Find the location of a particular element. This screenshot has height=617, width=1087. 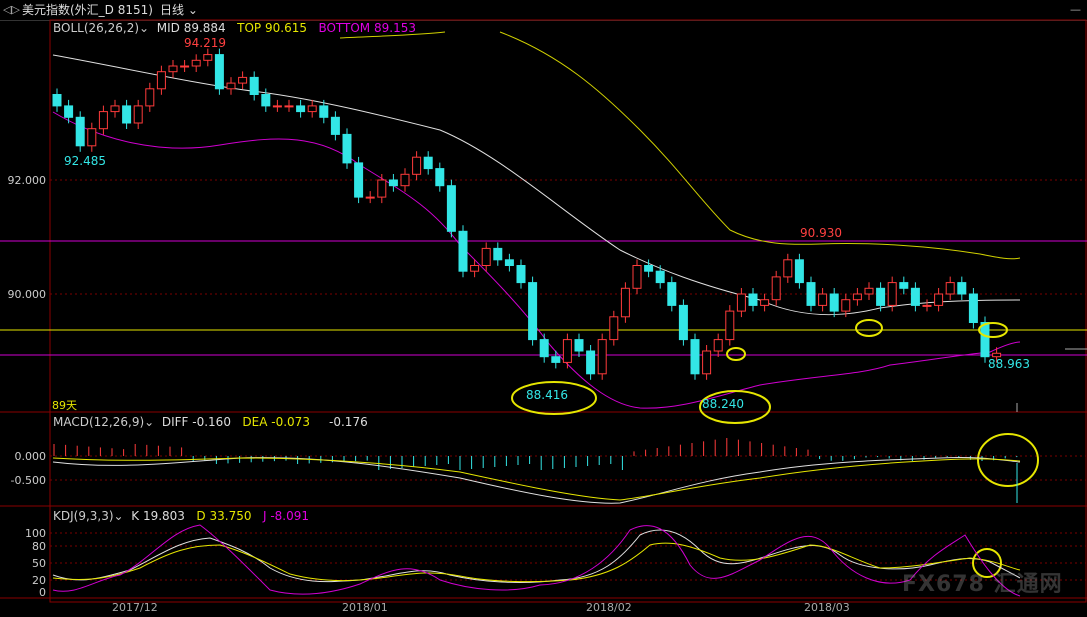

boll-mid-label: MID is located at coordinates (168, 28).